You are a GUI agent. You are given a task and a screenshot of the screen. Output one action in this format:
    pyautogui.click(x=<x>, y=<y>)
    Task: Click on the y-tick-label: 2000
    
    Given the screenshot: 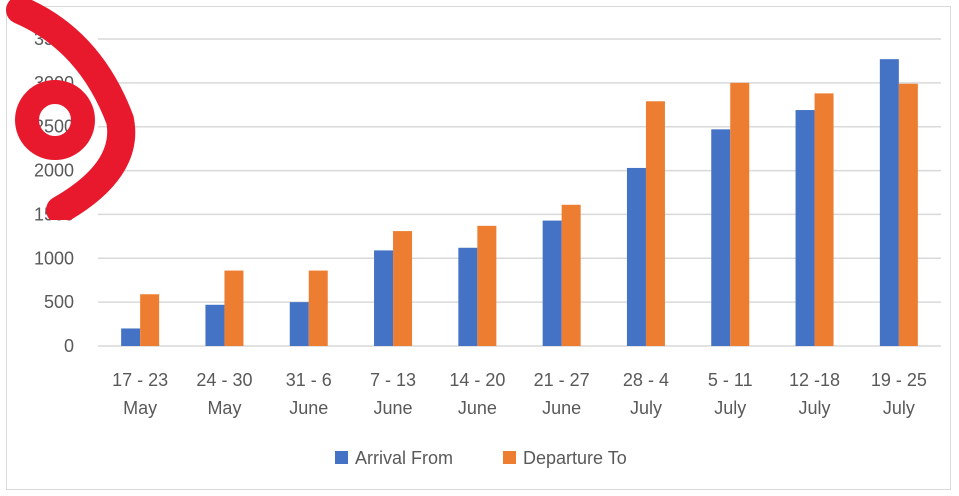 What is the action you would take?
    pyautogui.click(x=54, y=171)
    